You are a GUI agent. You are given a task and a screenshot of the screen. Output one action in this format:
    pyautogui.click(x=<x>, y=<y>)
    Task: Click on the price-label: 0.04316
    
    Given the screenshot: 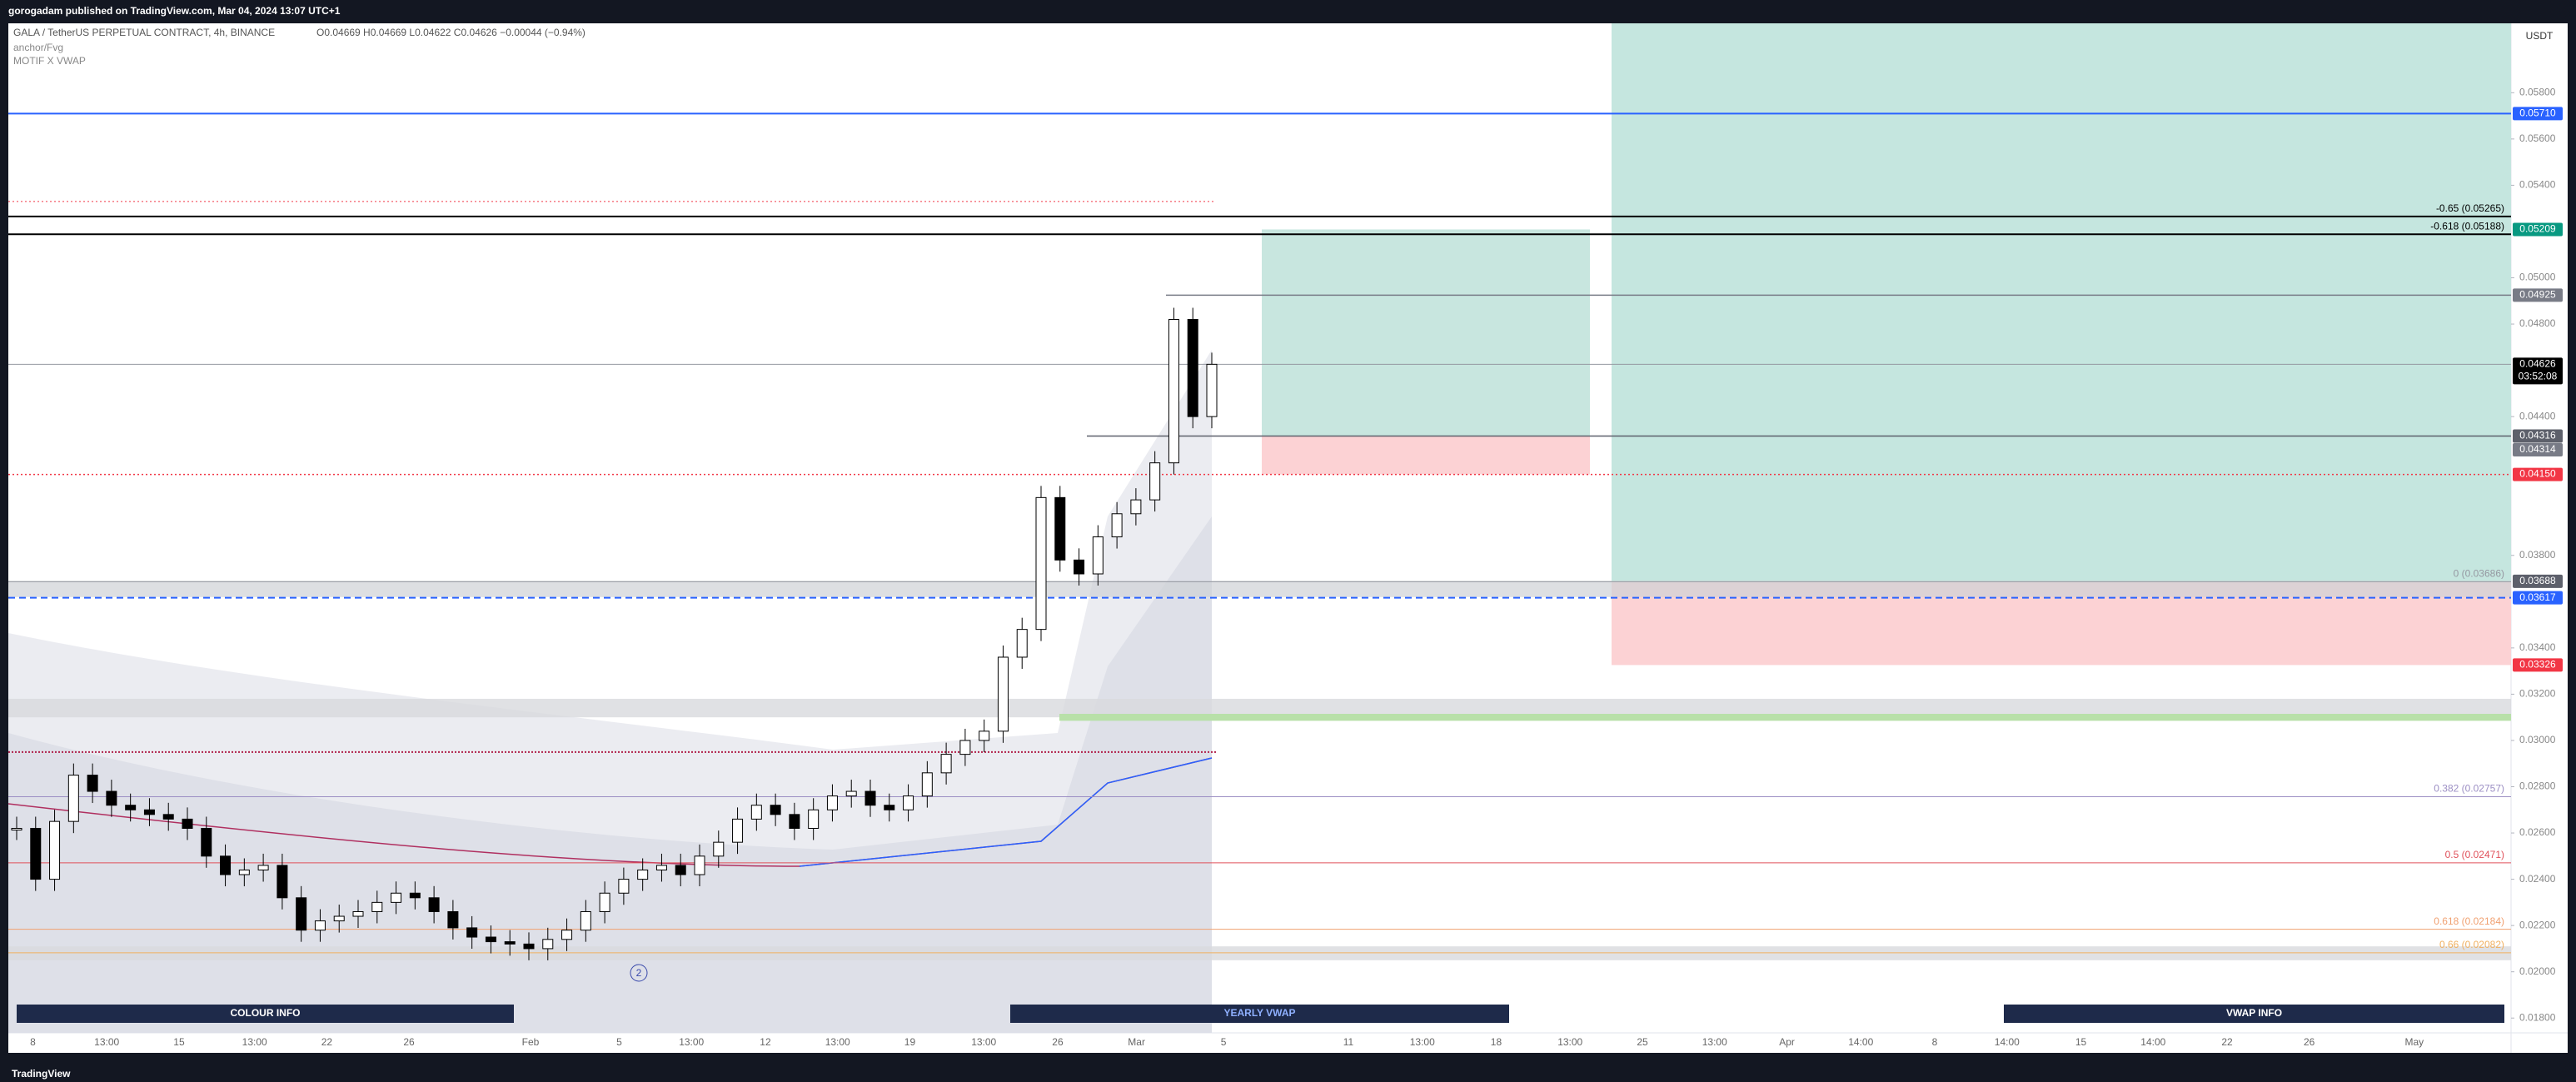 What is the action you would take?
    pyautogui.click(x=2537, y=435)
    